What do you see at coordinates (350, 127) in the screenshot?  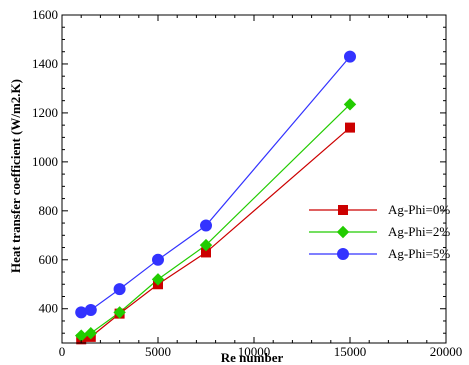 I see `series-1-point` at bounding box center [350, 127].